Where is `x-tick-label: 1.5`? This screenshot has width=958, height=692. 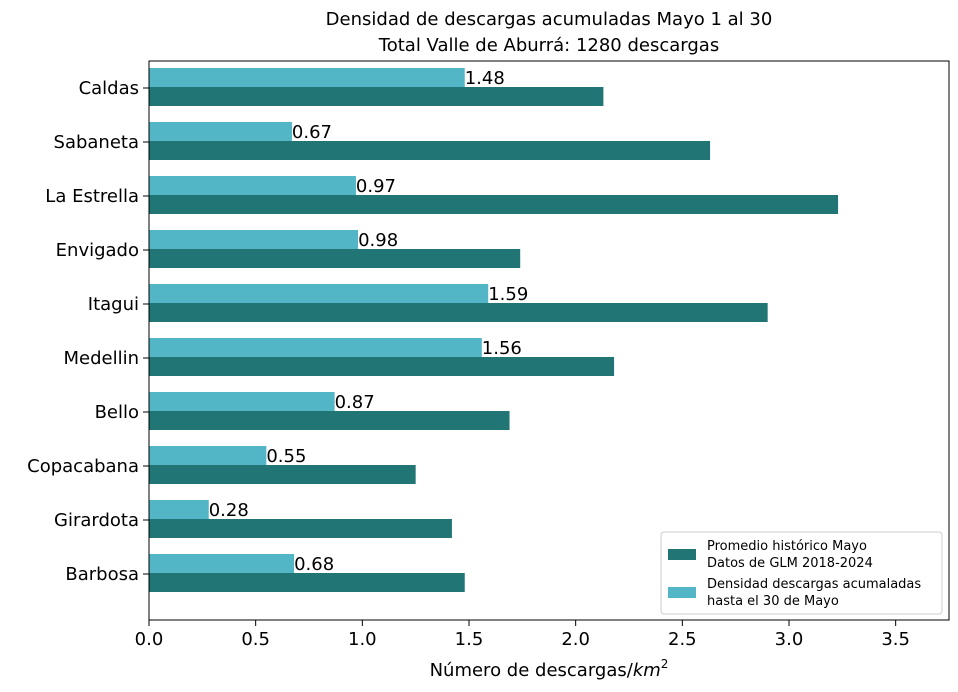
x-tick-label: 1.5 is located at coordinates (469, 639).